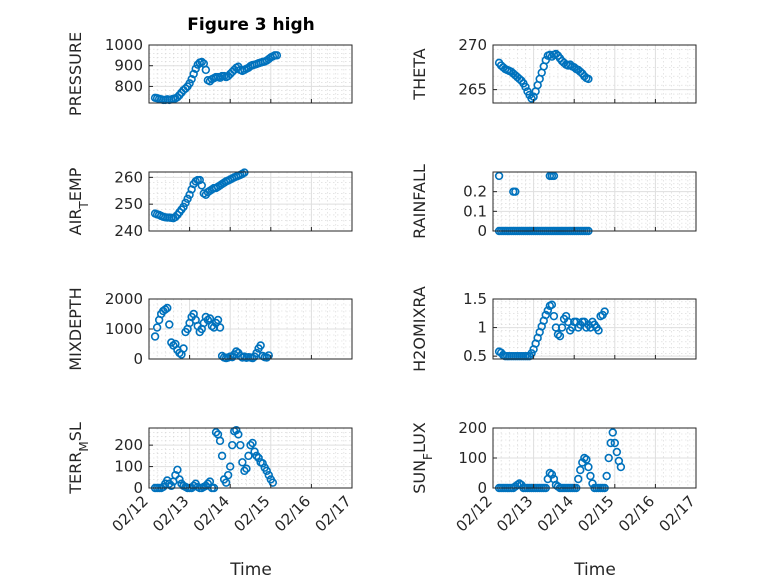  Describe the element at coordinates (482, 328) in the screenshot. I see `y-tick-label: 1` at that location.